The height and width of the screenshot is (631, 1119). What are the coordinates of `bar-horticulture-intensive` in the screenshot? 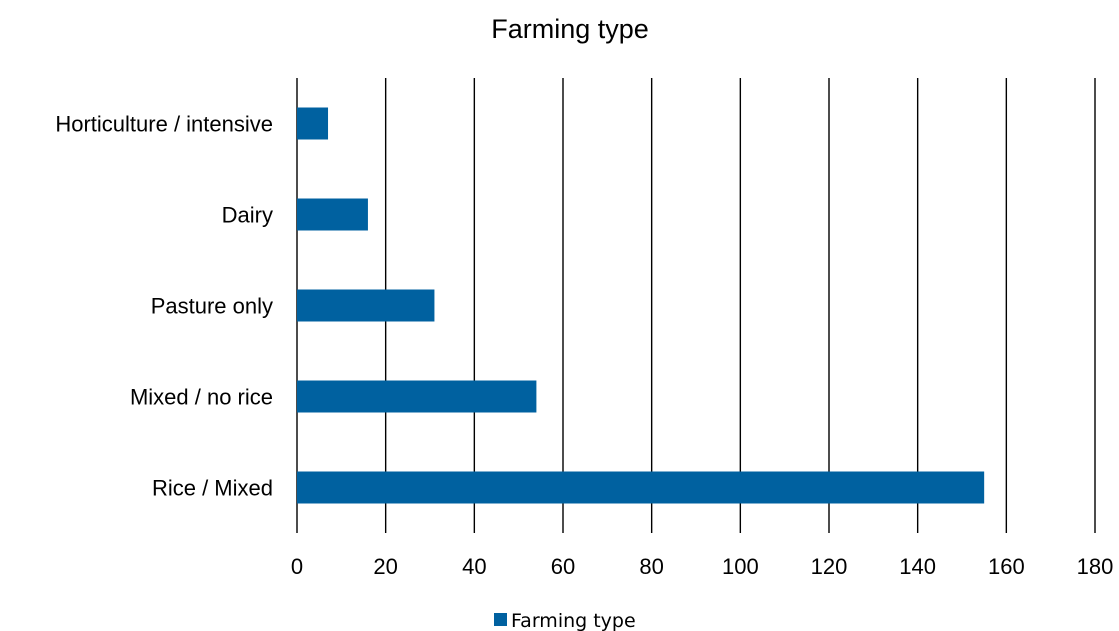 It's located at (313, 123).